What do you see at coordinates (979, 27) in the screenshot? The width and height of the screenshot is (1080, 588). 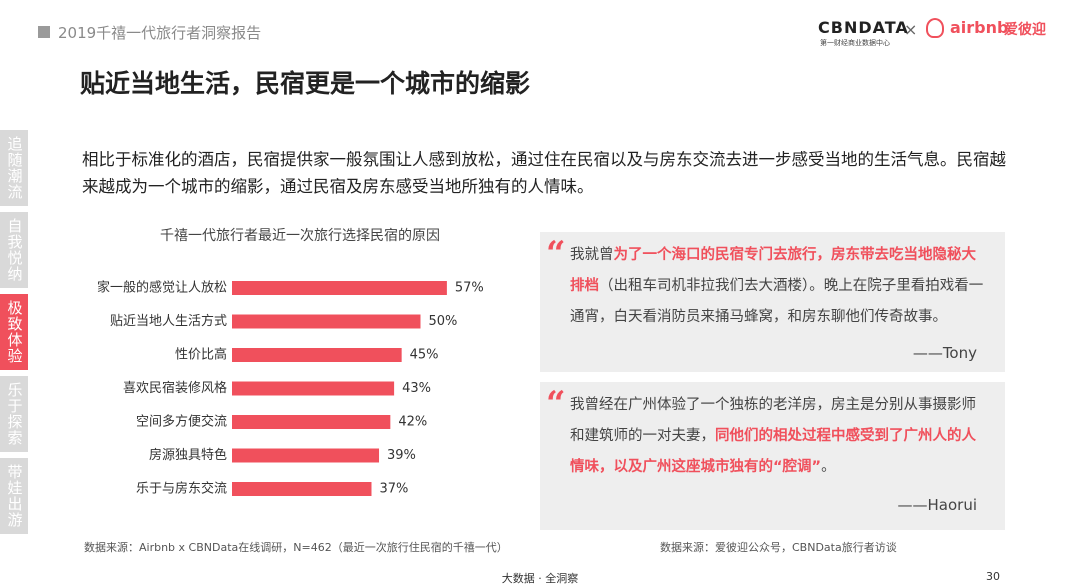 I see `logo-airbnb: airbnb` at bounding box center [979, 27].